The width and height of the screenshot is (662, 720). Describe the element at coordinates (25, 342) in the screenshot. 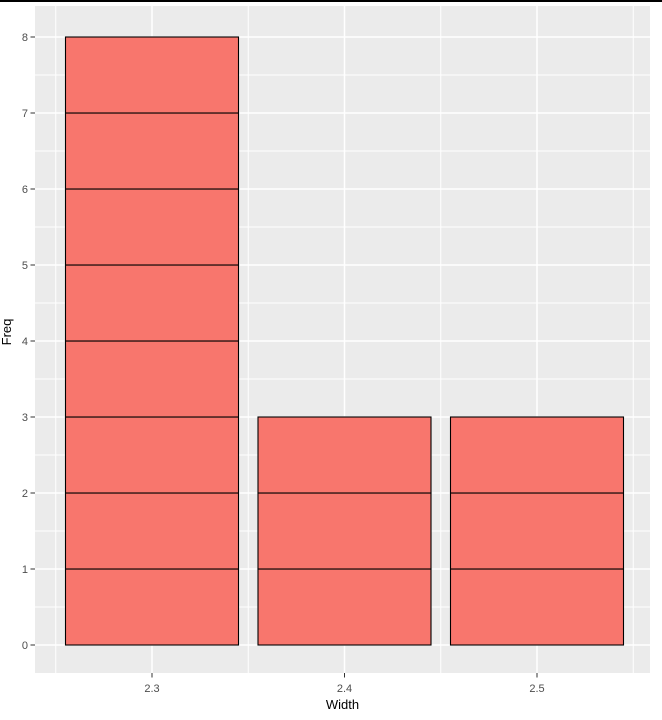

I see `y-tick-label: 4` at that location.